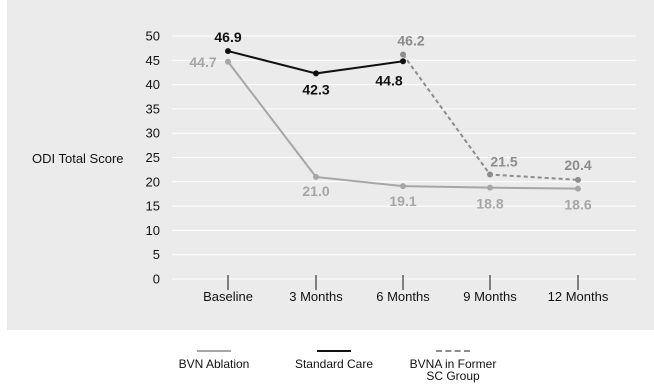 The width and height of the screenshot is (654, 388). I want to click on data-label: 46.2, so click(410, 40).